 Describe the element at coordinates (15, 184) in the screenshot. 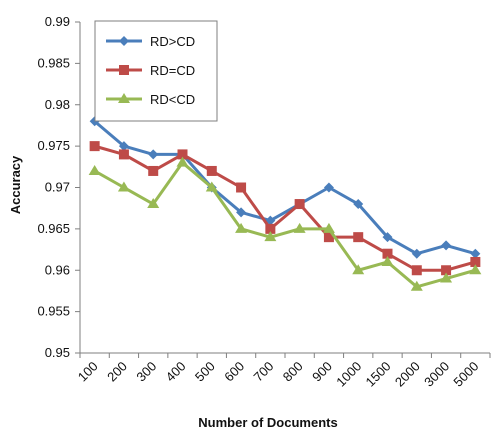

I see `y-axis-title: Accuracy` at that location.